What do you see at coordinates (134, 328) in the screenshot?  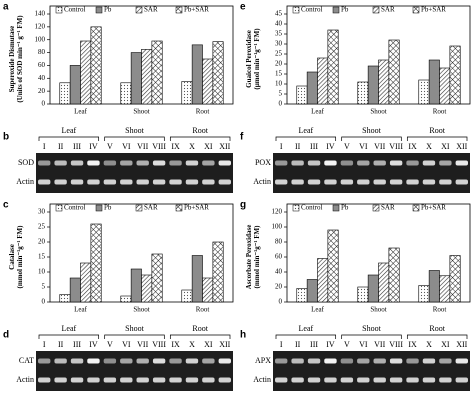 I see `group-label: Shoot` at bounding box center [134, 328].